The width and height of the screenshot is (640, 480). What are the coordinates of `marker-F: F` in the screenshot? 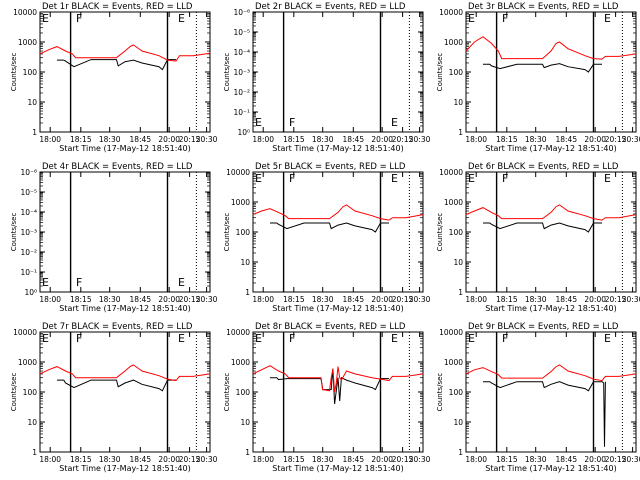 It's located at (79, 18).